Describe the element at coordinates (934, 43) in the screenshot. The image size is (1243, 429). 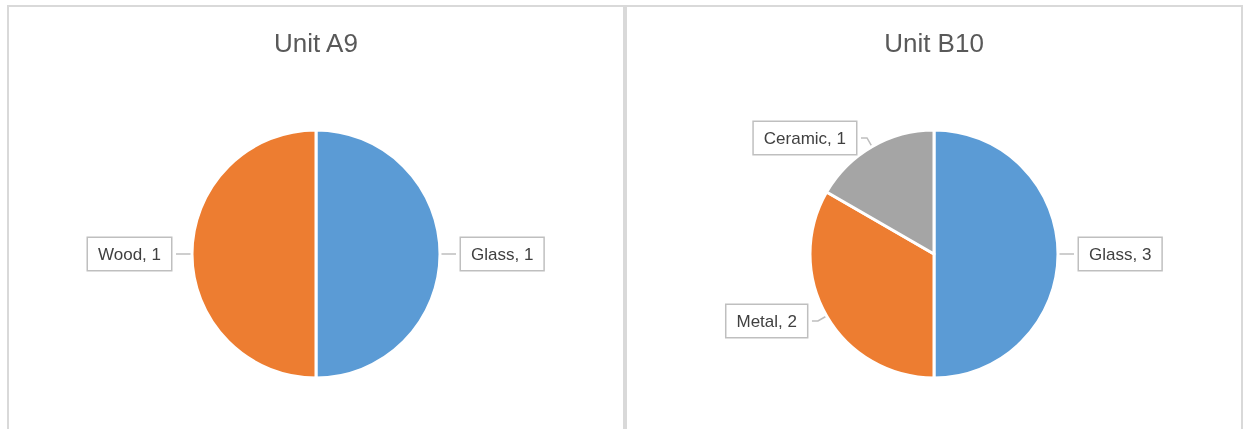
I see `chart-title: Unit B10` at that location.